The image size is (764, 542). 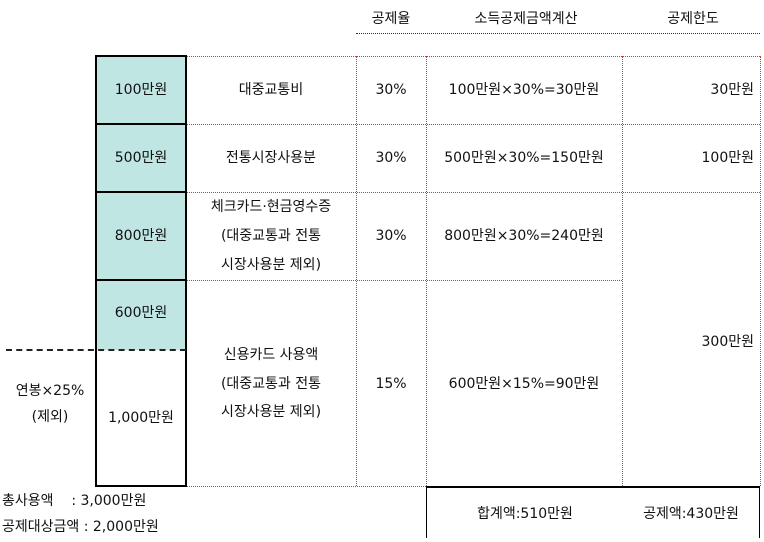 I want to click on bar-cell-transit, so click(x=141, y=90).